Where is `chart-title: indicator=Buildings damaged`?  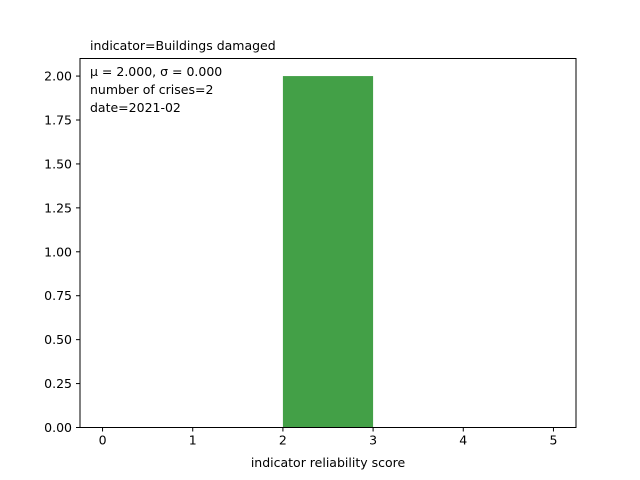
chart-title: indicator=Buildings damaged is located at coordinates (183, 45).